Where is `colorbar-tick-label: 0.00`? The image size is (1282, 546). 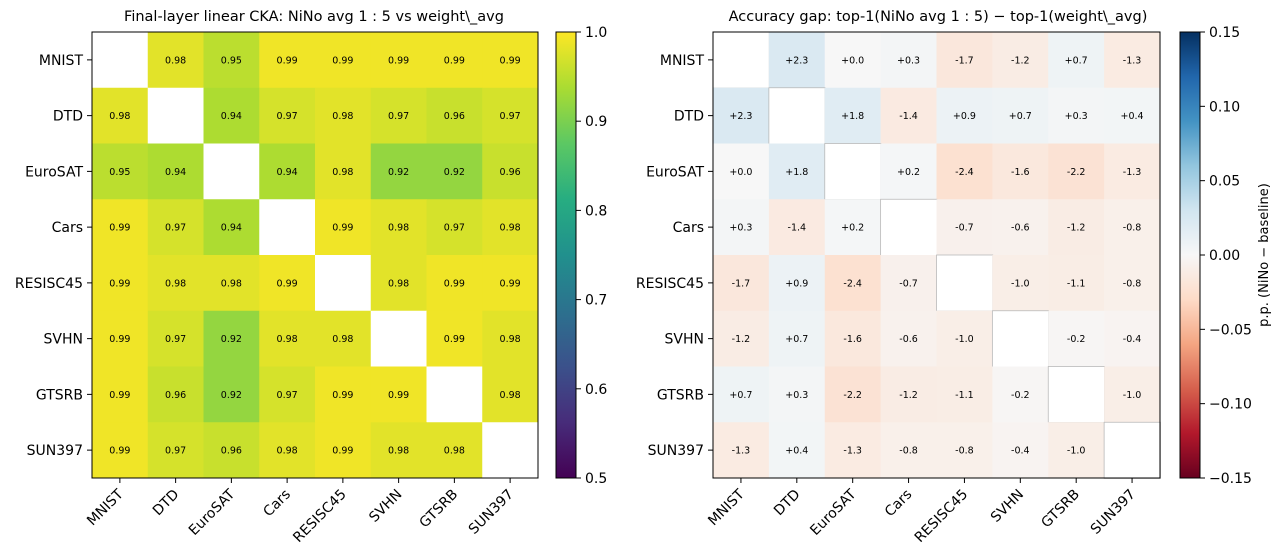
colorbar-tick-label: 0.00 is located at coordinates (1224, 256).